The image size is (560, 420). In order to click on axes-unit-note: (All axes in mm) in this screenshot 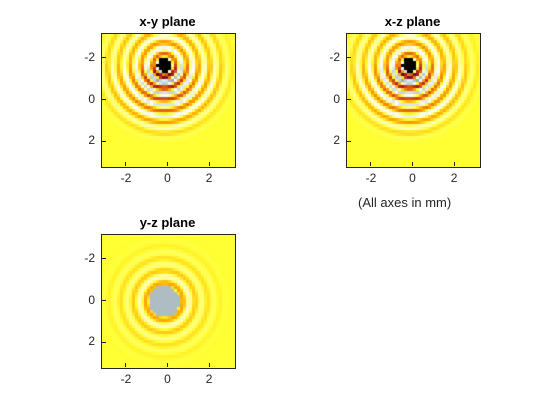, I will do `click(405, 202)`.